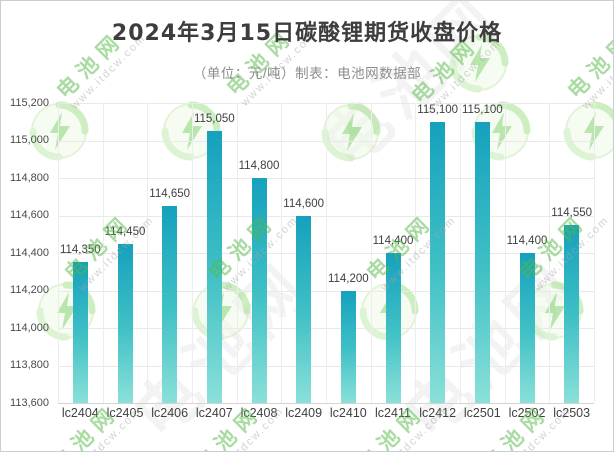 Image resolution: width=614 pixels, height=452 pixels. I want to click on watermark-gray-brand-text: 电池网, so click(409, 93).